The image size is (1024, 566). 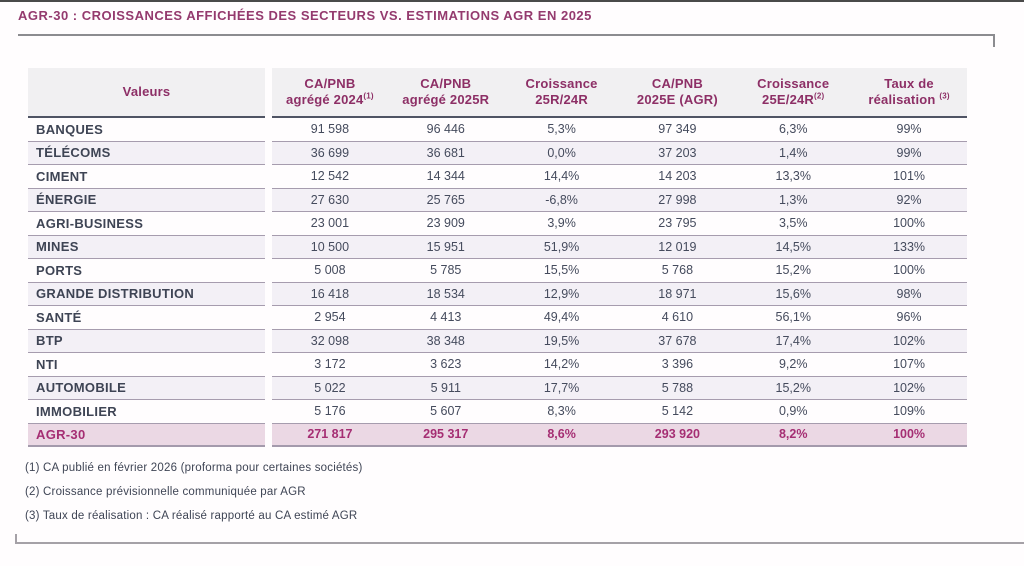 What do you see at coordinates (793, 91) in the screenshot?
I see `column-header-croissance_25e_24r: Croissance 25E/24R(2)` at bounding box center [793, 91].